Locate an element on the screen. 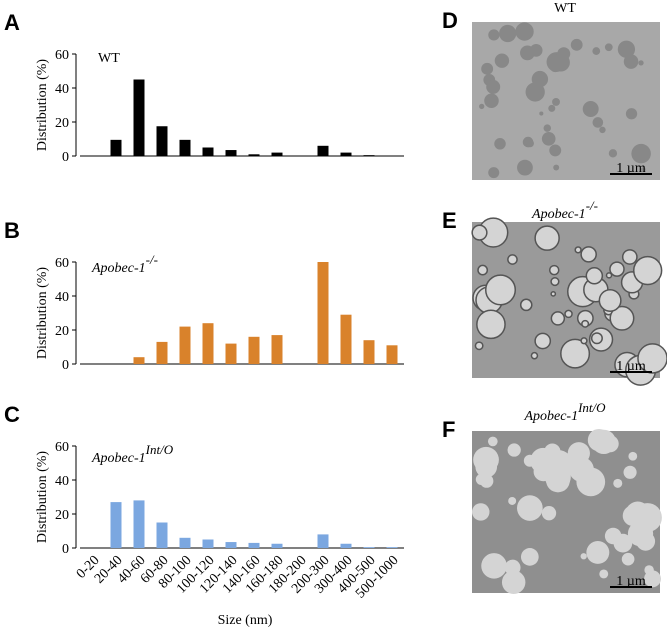  scale-label: 1 µm is located at coordinates (631, 168).